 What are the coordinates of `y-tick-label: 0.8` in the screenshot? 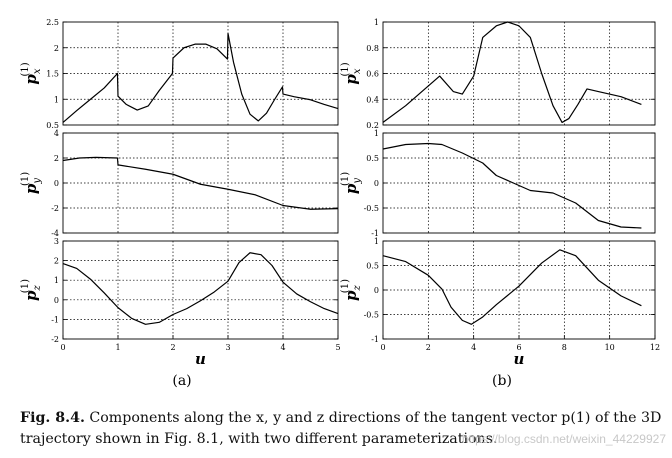 It's located at (372, 48).